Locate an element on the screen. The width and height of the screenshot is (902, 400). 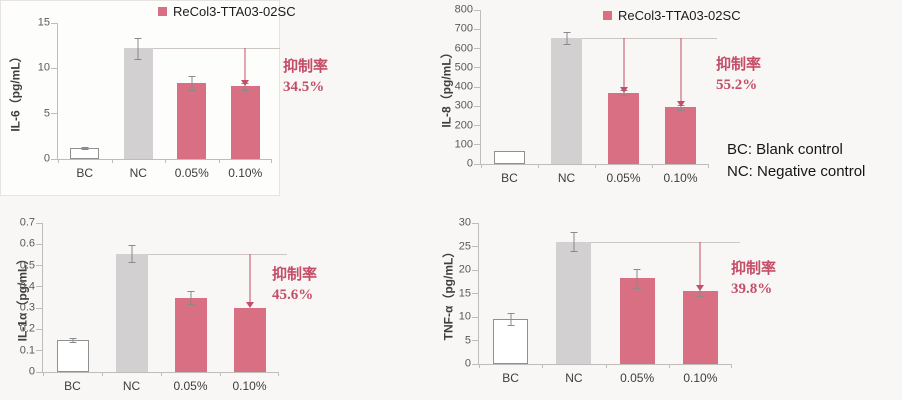
y-tick-label: 30 is located at coordinates (464, 222).